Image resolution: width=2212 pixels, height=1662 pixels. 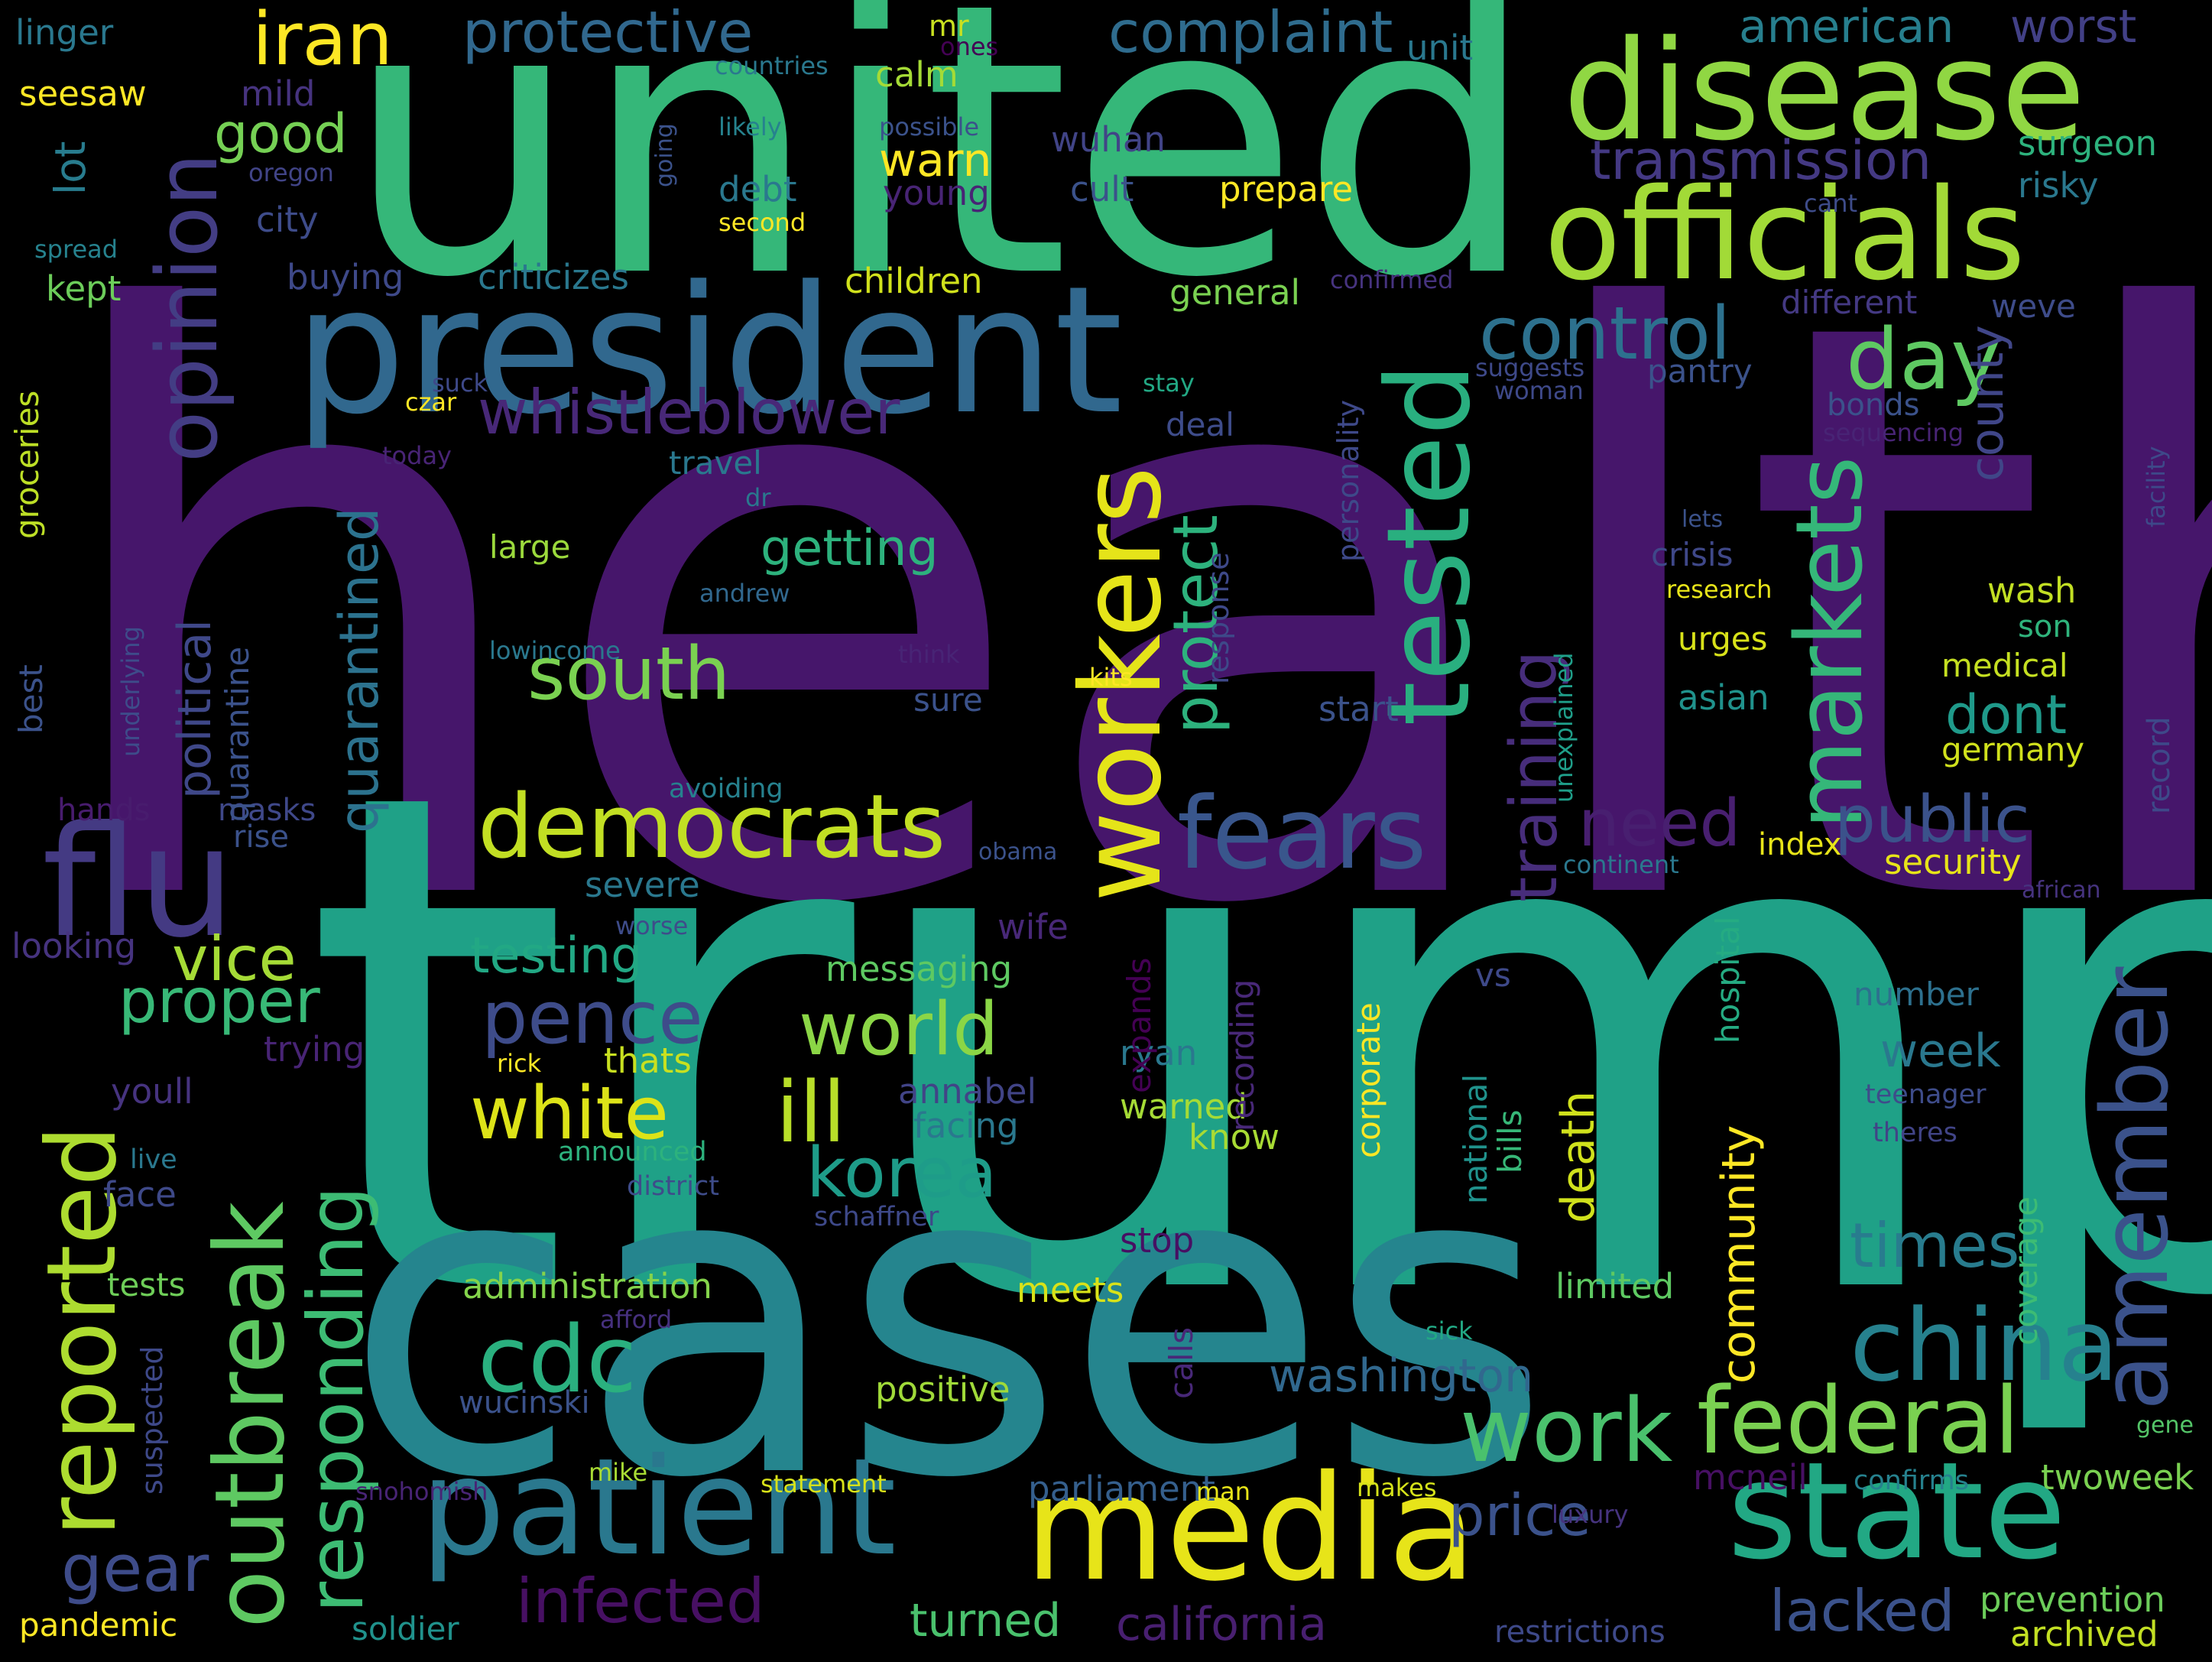 What do you see at coordinates (1923, 359) in the screenshot?
I see `word: day` at bounding box center [1923, 359].